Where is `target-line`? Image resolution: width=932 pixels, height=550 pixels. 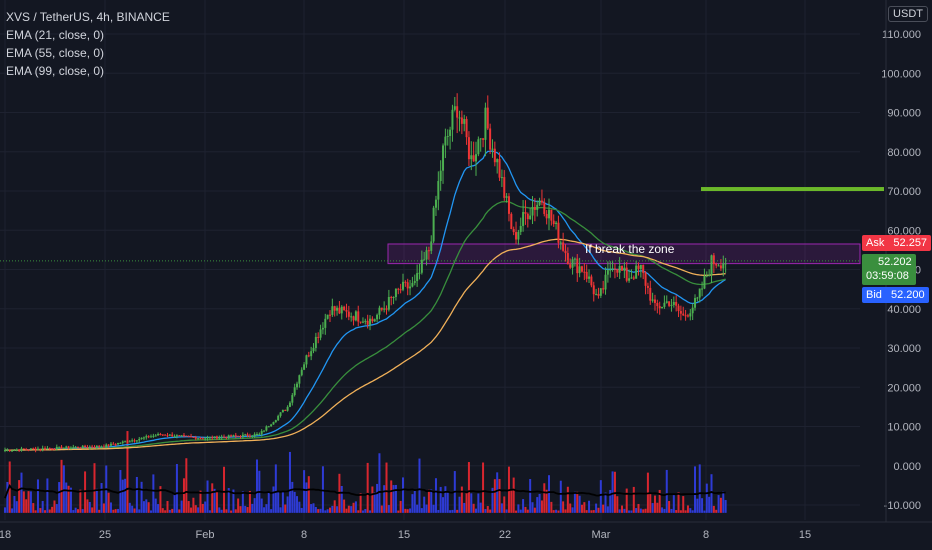
target-line is located at coordinates (792, 189).